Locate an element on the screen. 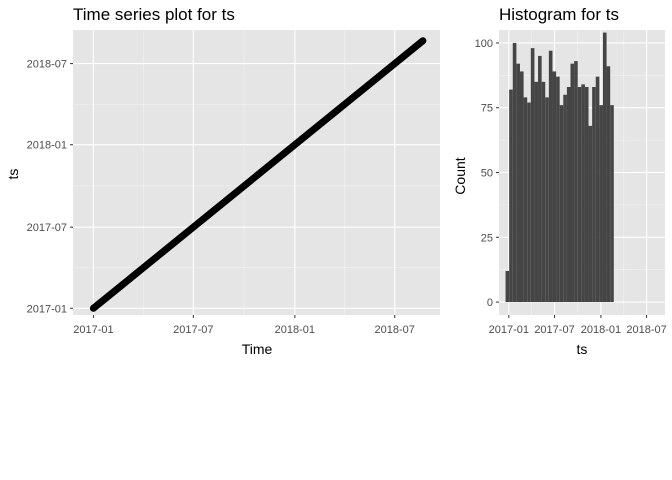 This screenshot has width=672, height=480. histogram-x-tick-label: 2018-07 is located at coordinates (646, 330).